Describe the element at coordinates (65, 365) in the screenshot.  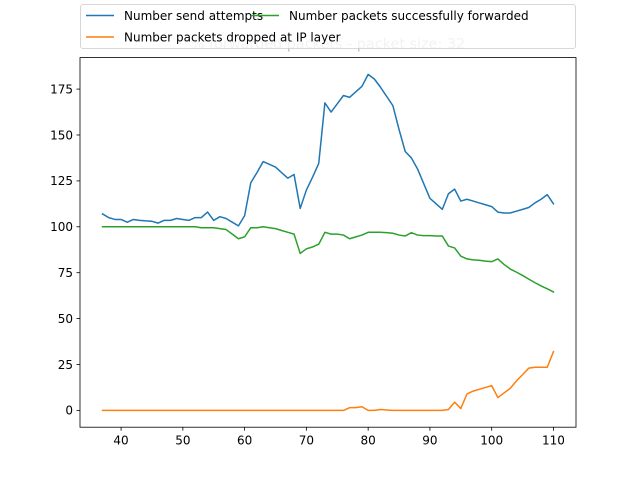
I see `y-tick-label: 25` at that location.